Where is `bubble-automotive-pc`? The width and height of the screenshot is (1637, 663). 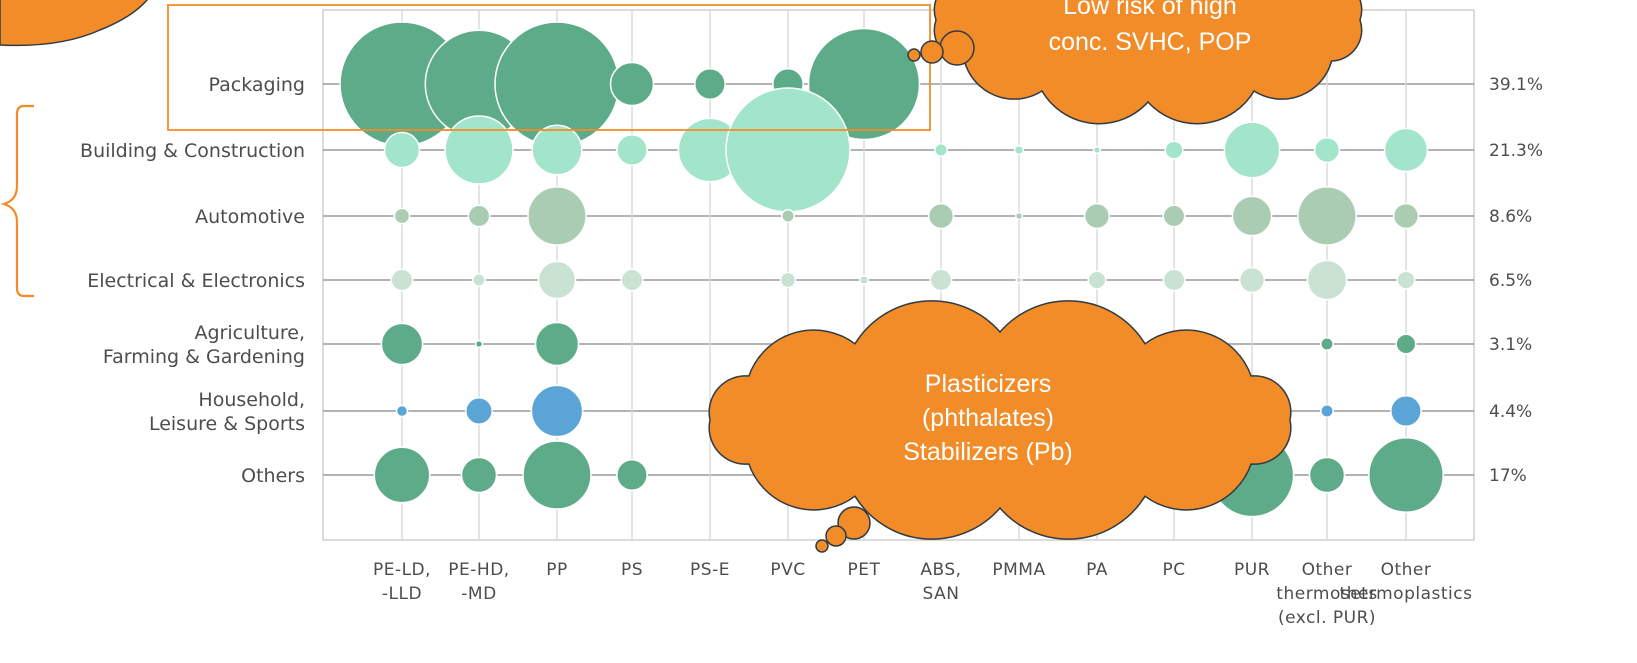
bubble-automotive-pc is located at coordinates (1174, 216).